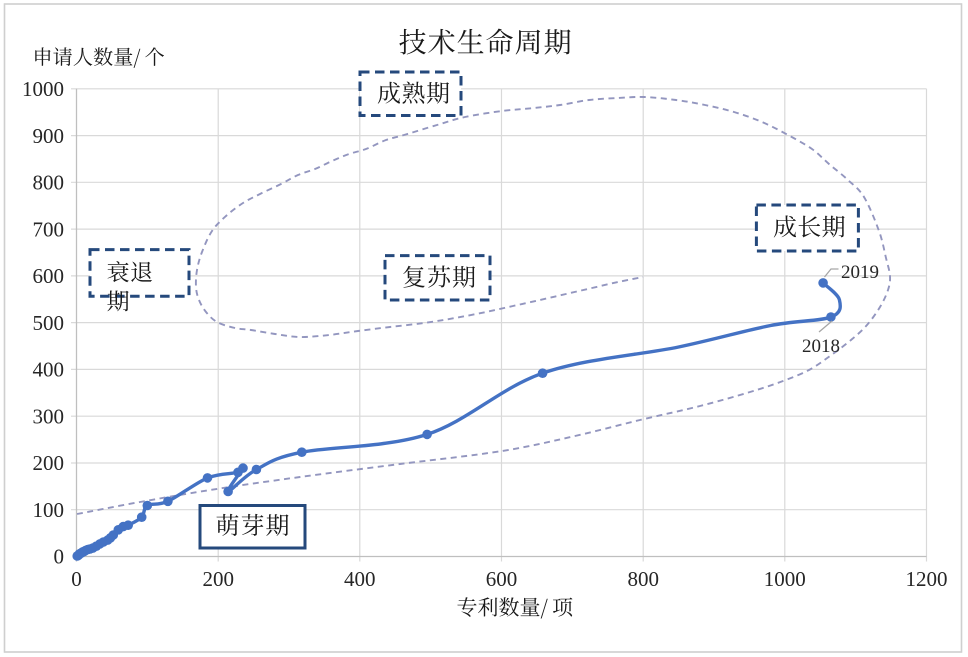 The width and height of the screenshot is (968, 657). What do you see at coordinates (49, 323) in the screenshot?
I see `svg-text: 500` at bounding box center [49, 323].